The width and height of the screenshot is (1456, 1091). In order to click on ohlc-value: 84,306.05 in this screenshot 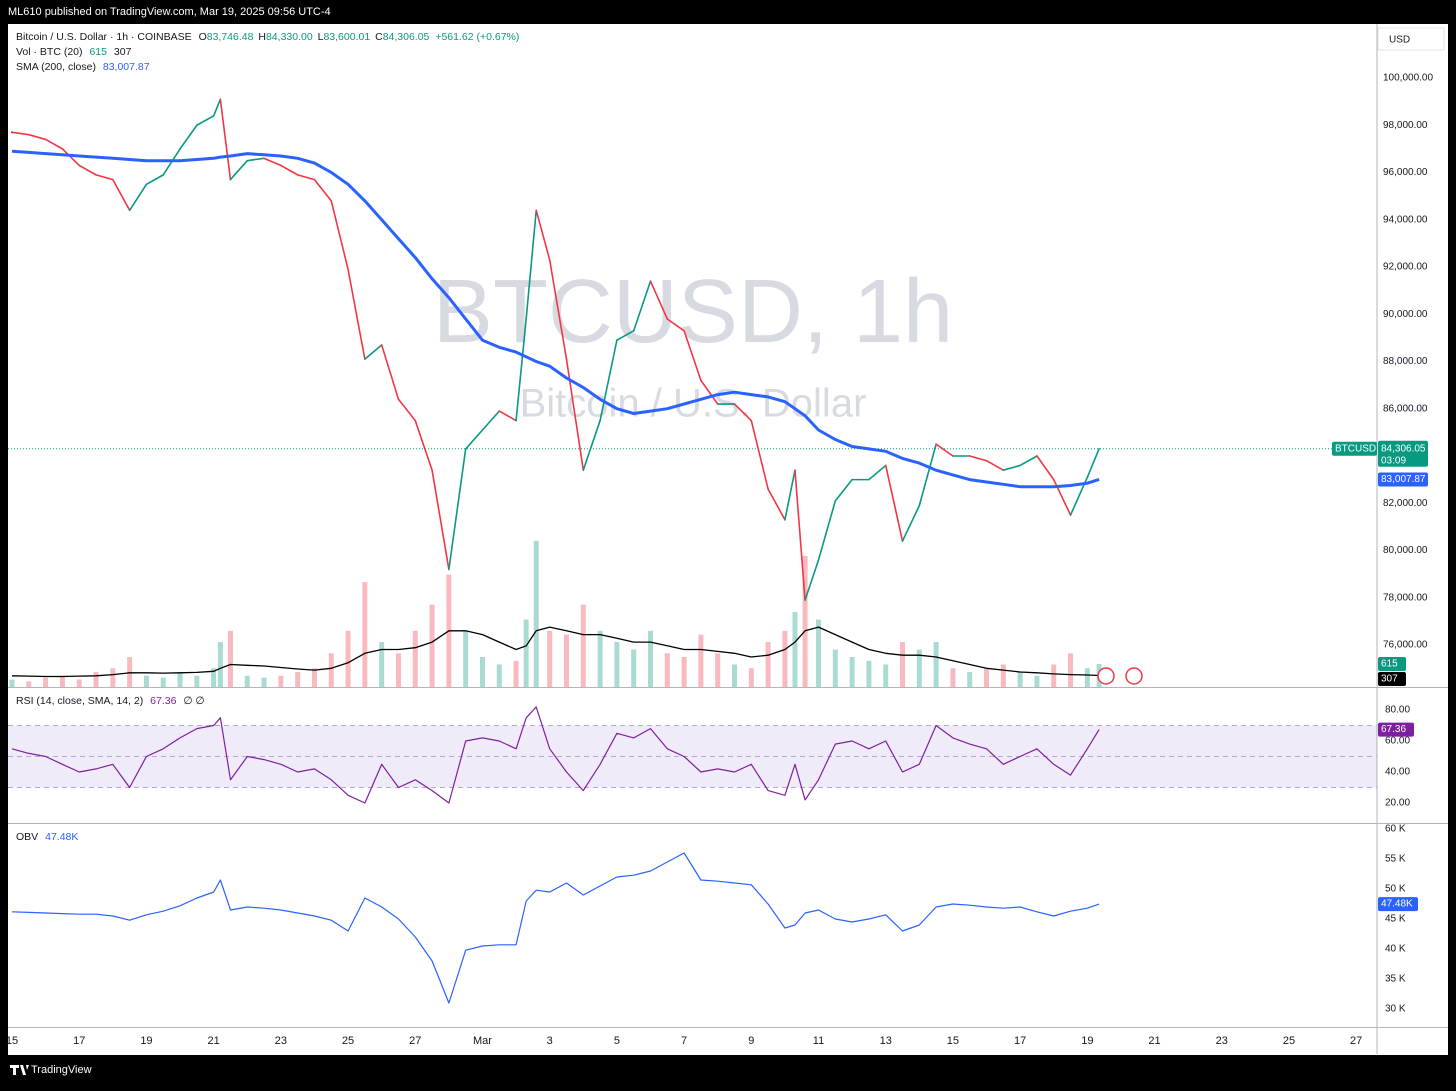, I will do `click(406, 37)`.